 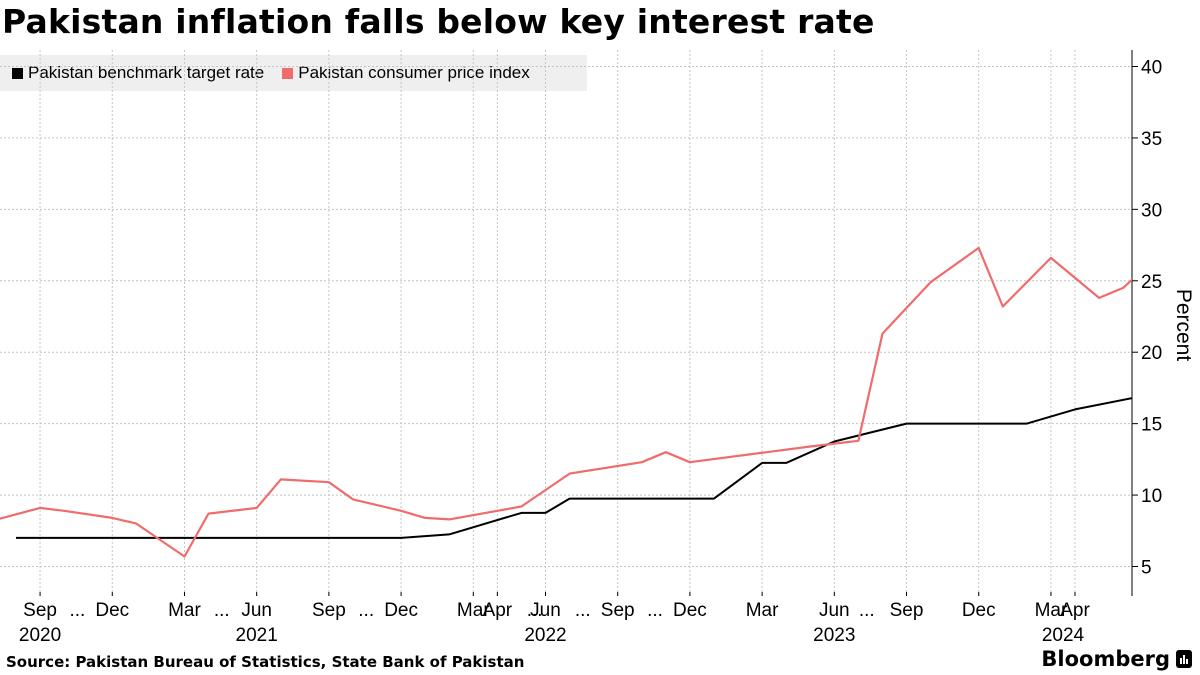 I want to click on x-tick-label-8: Dec, so click(x=401, y=610).